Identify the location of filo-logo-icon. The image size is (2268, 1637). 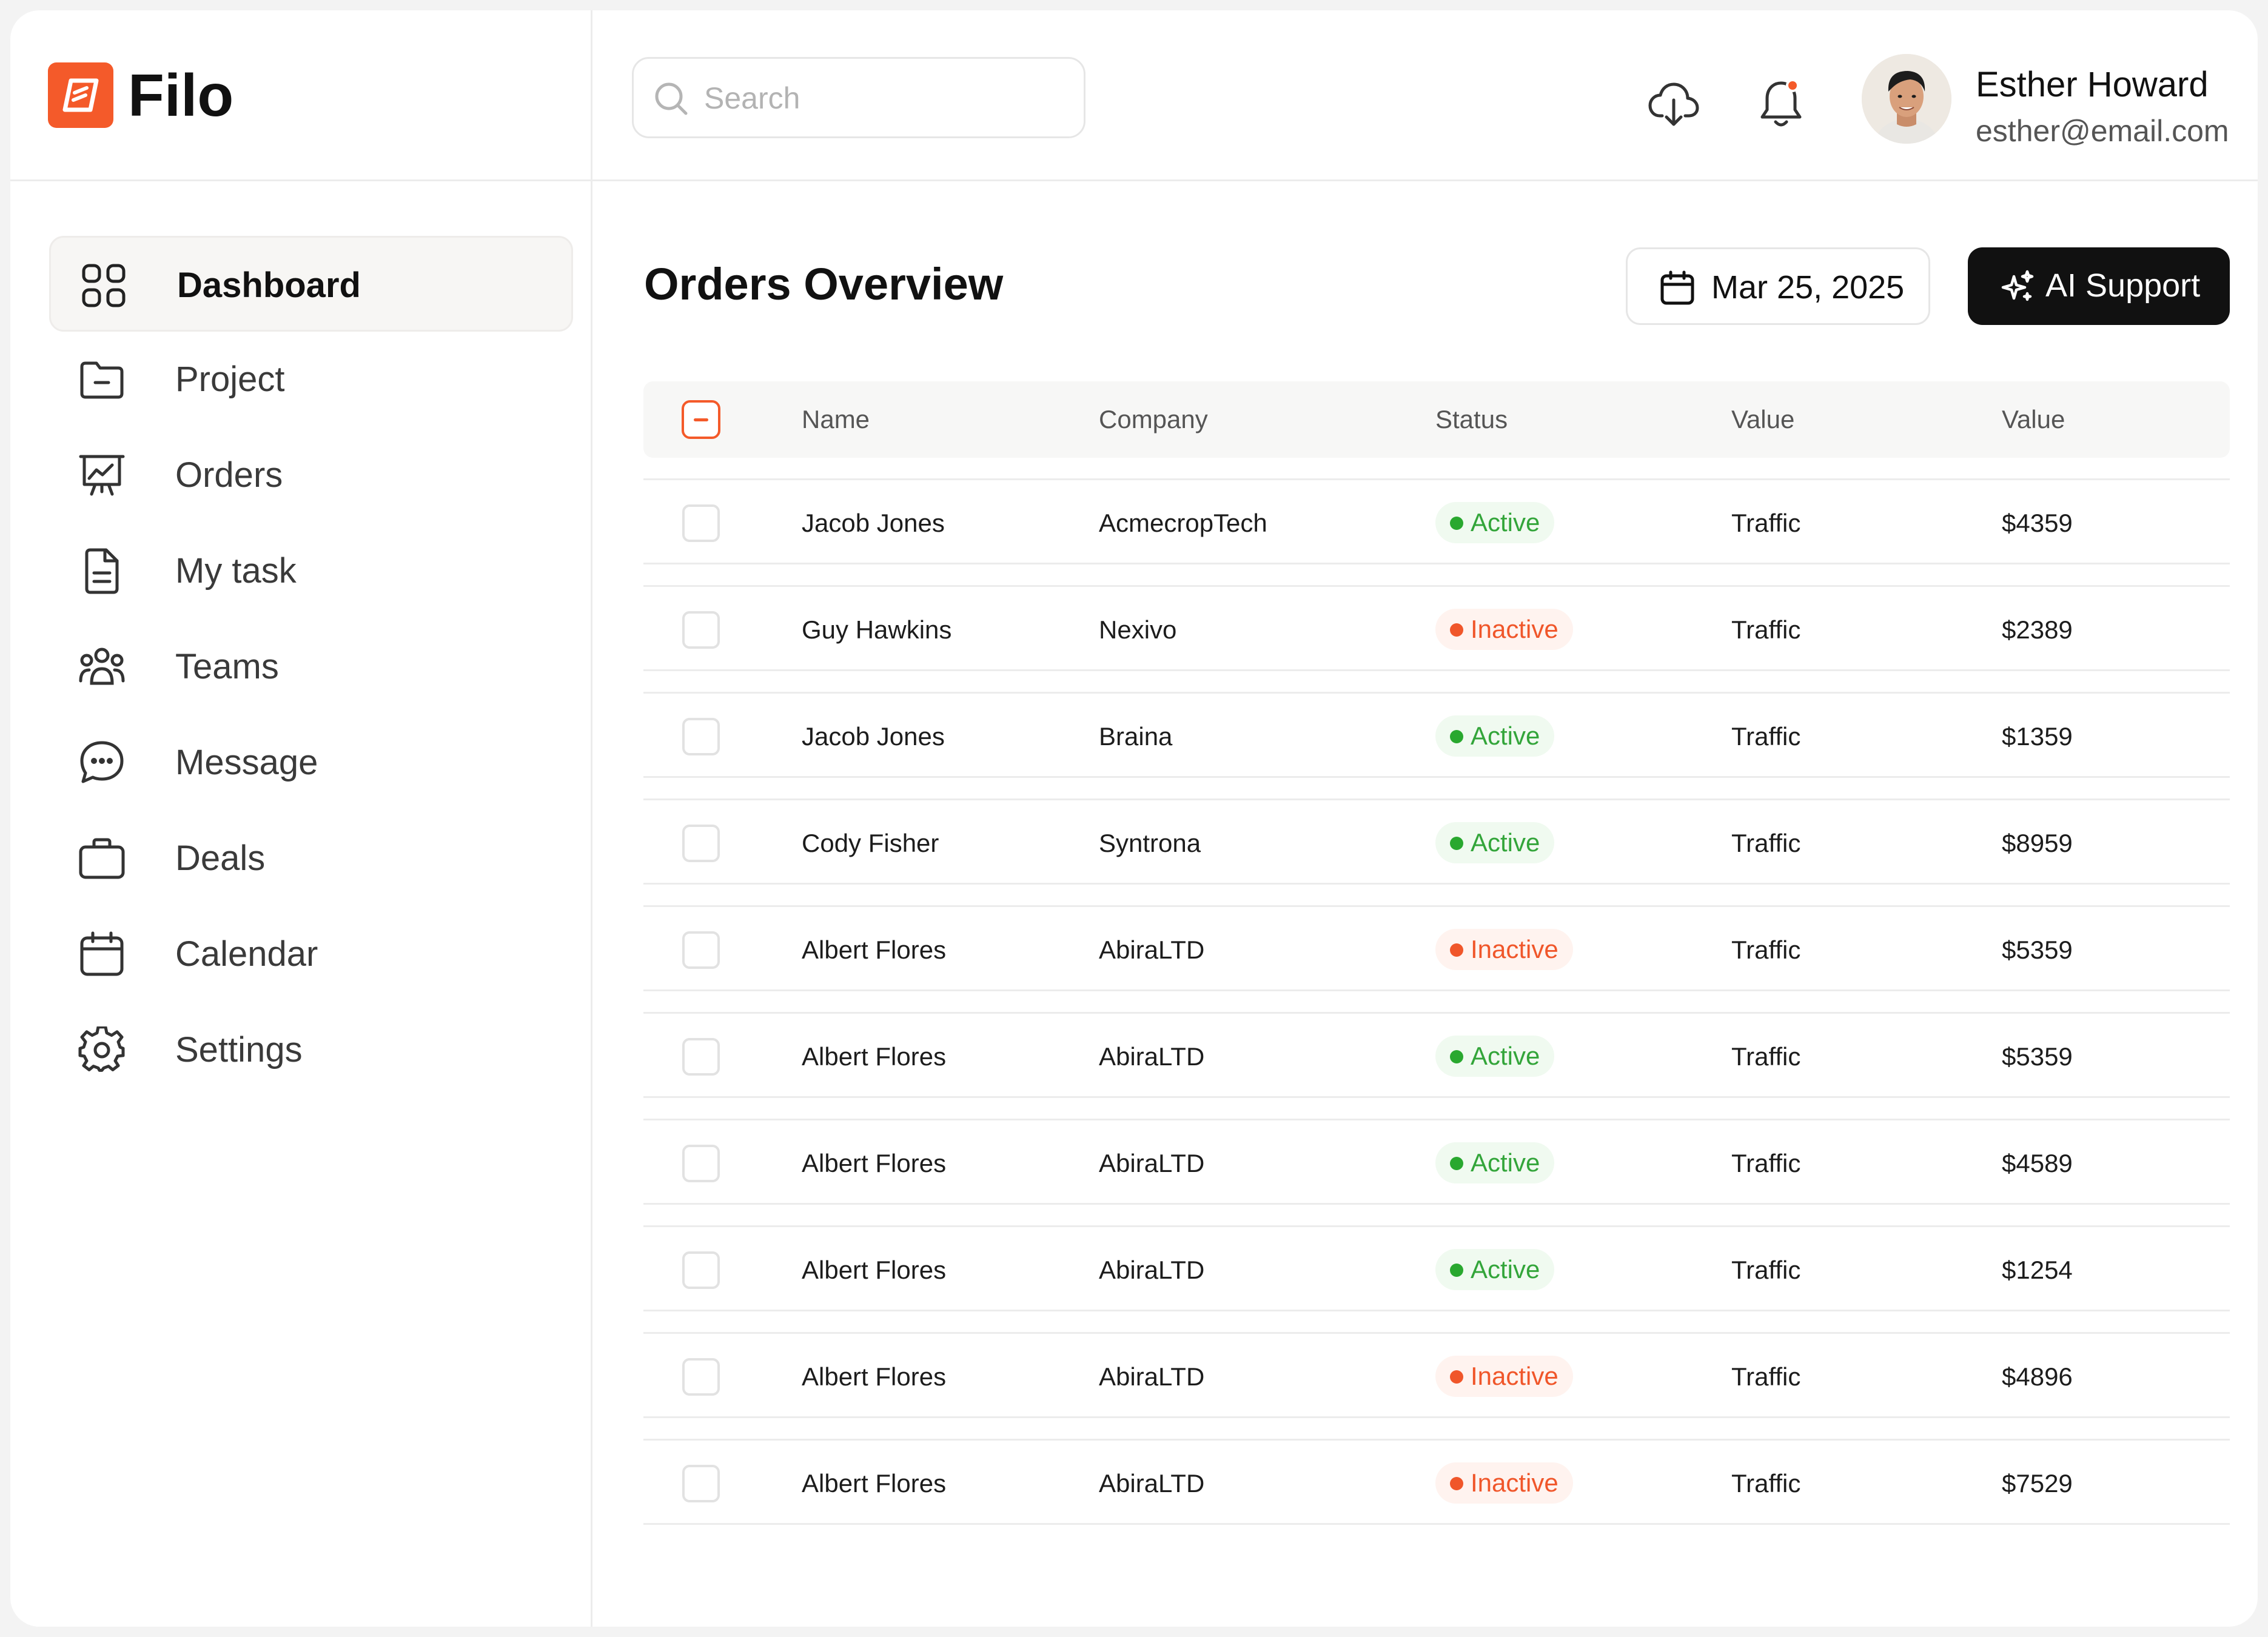
(80, 95).